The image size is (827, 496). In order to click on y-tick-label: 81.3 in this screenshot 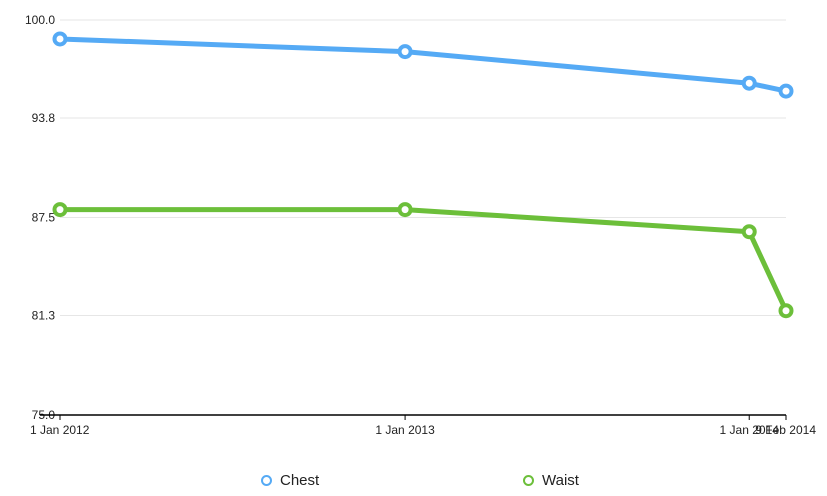, I will do `click(44, 315)`.